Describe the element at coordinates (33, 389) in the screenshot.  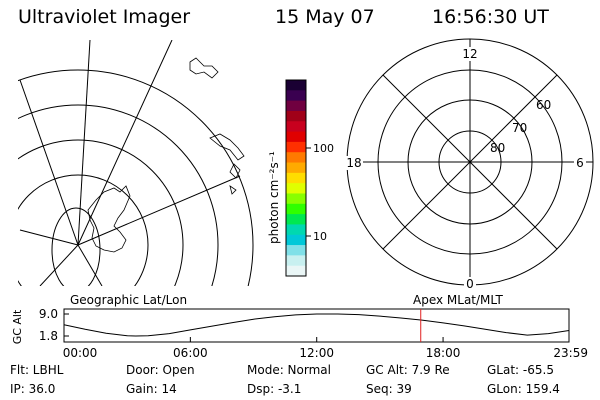
I see `info-ip: IP: 36.0` at that location.